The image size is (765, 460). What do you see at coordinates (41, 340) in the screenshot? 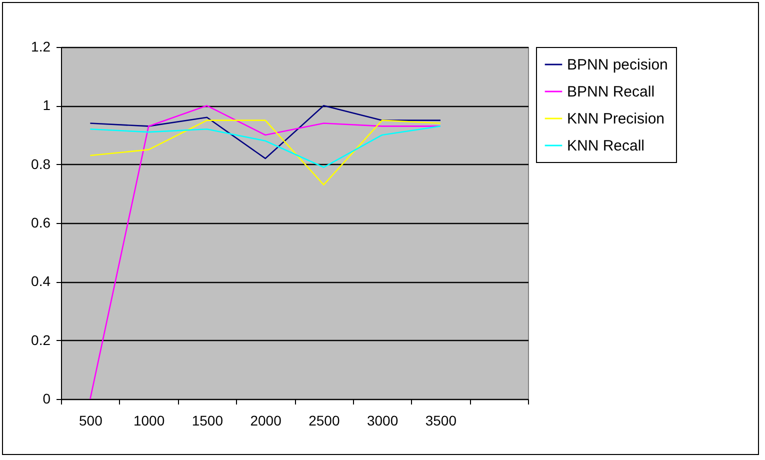
I see `y-tick-label: 0.2` at bounding box center [41, 340].